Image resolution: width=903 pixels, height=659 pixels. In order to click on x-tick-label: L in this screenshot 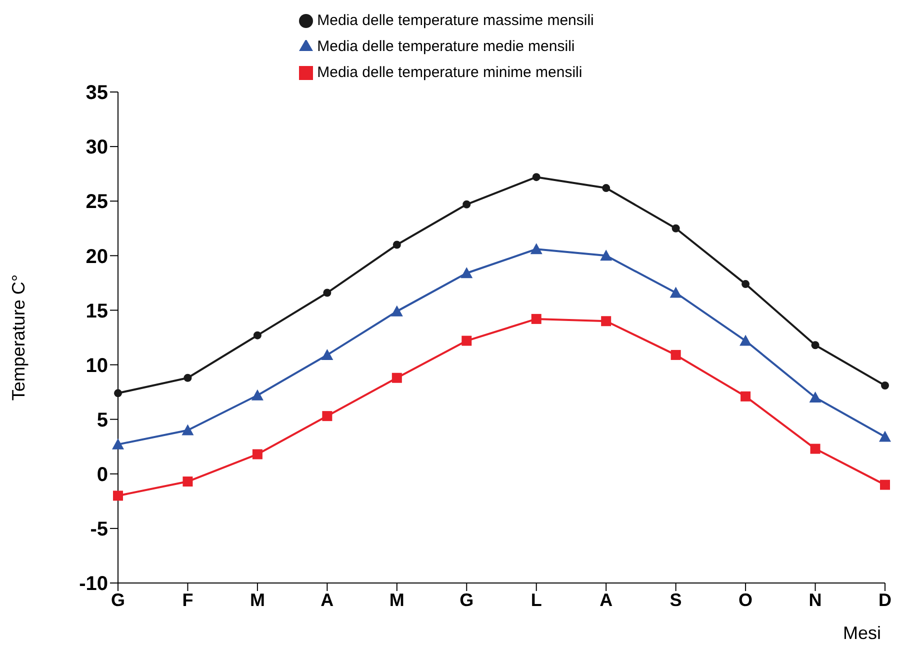, I will do `click(536, 600)`.